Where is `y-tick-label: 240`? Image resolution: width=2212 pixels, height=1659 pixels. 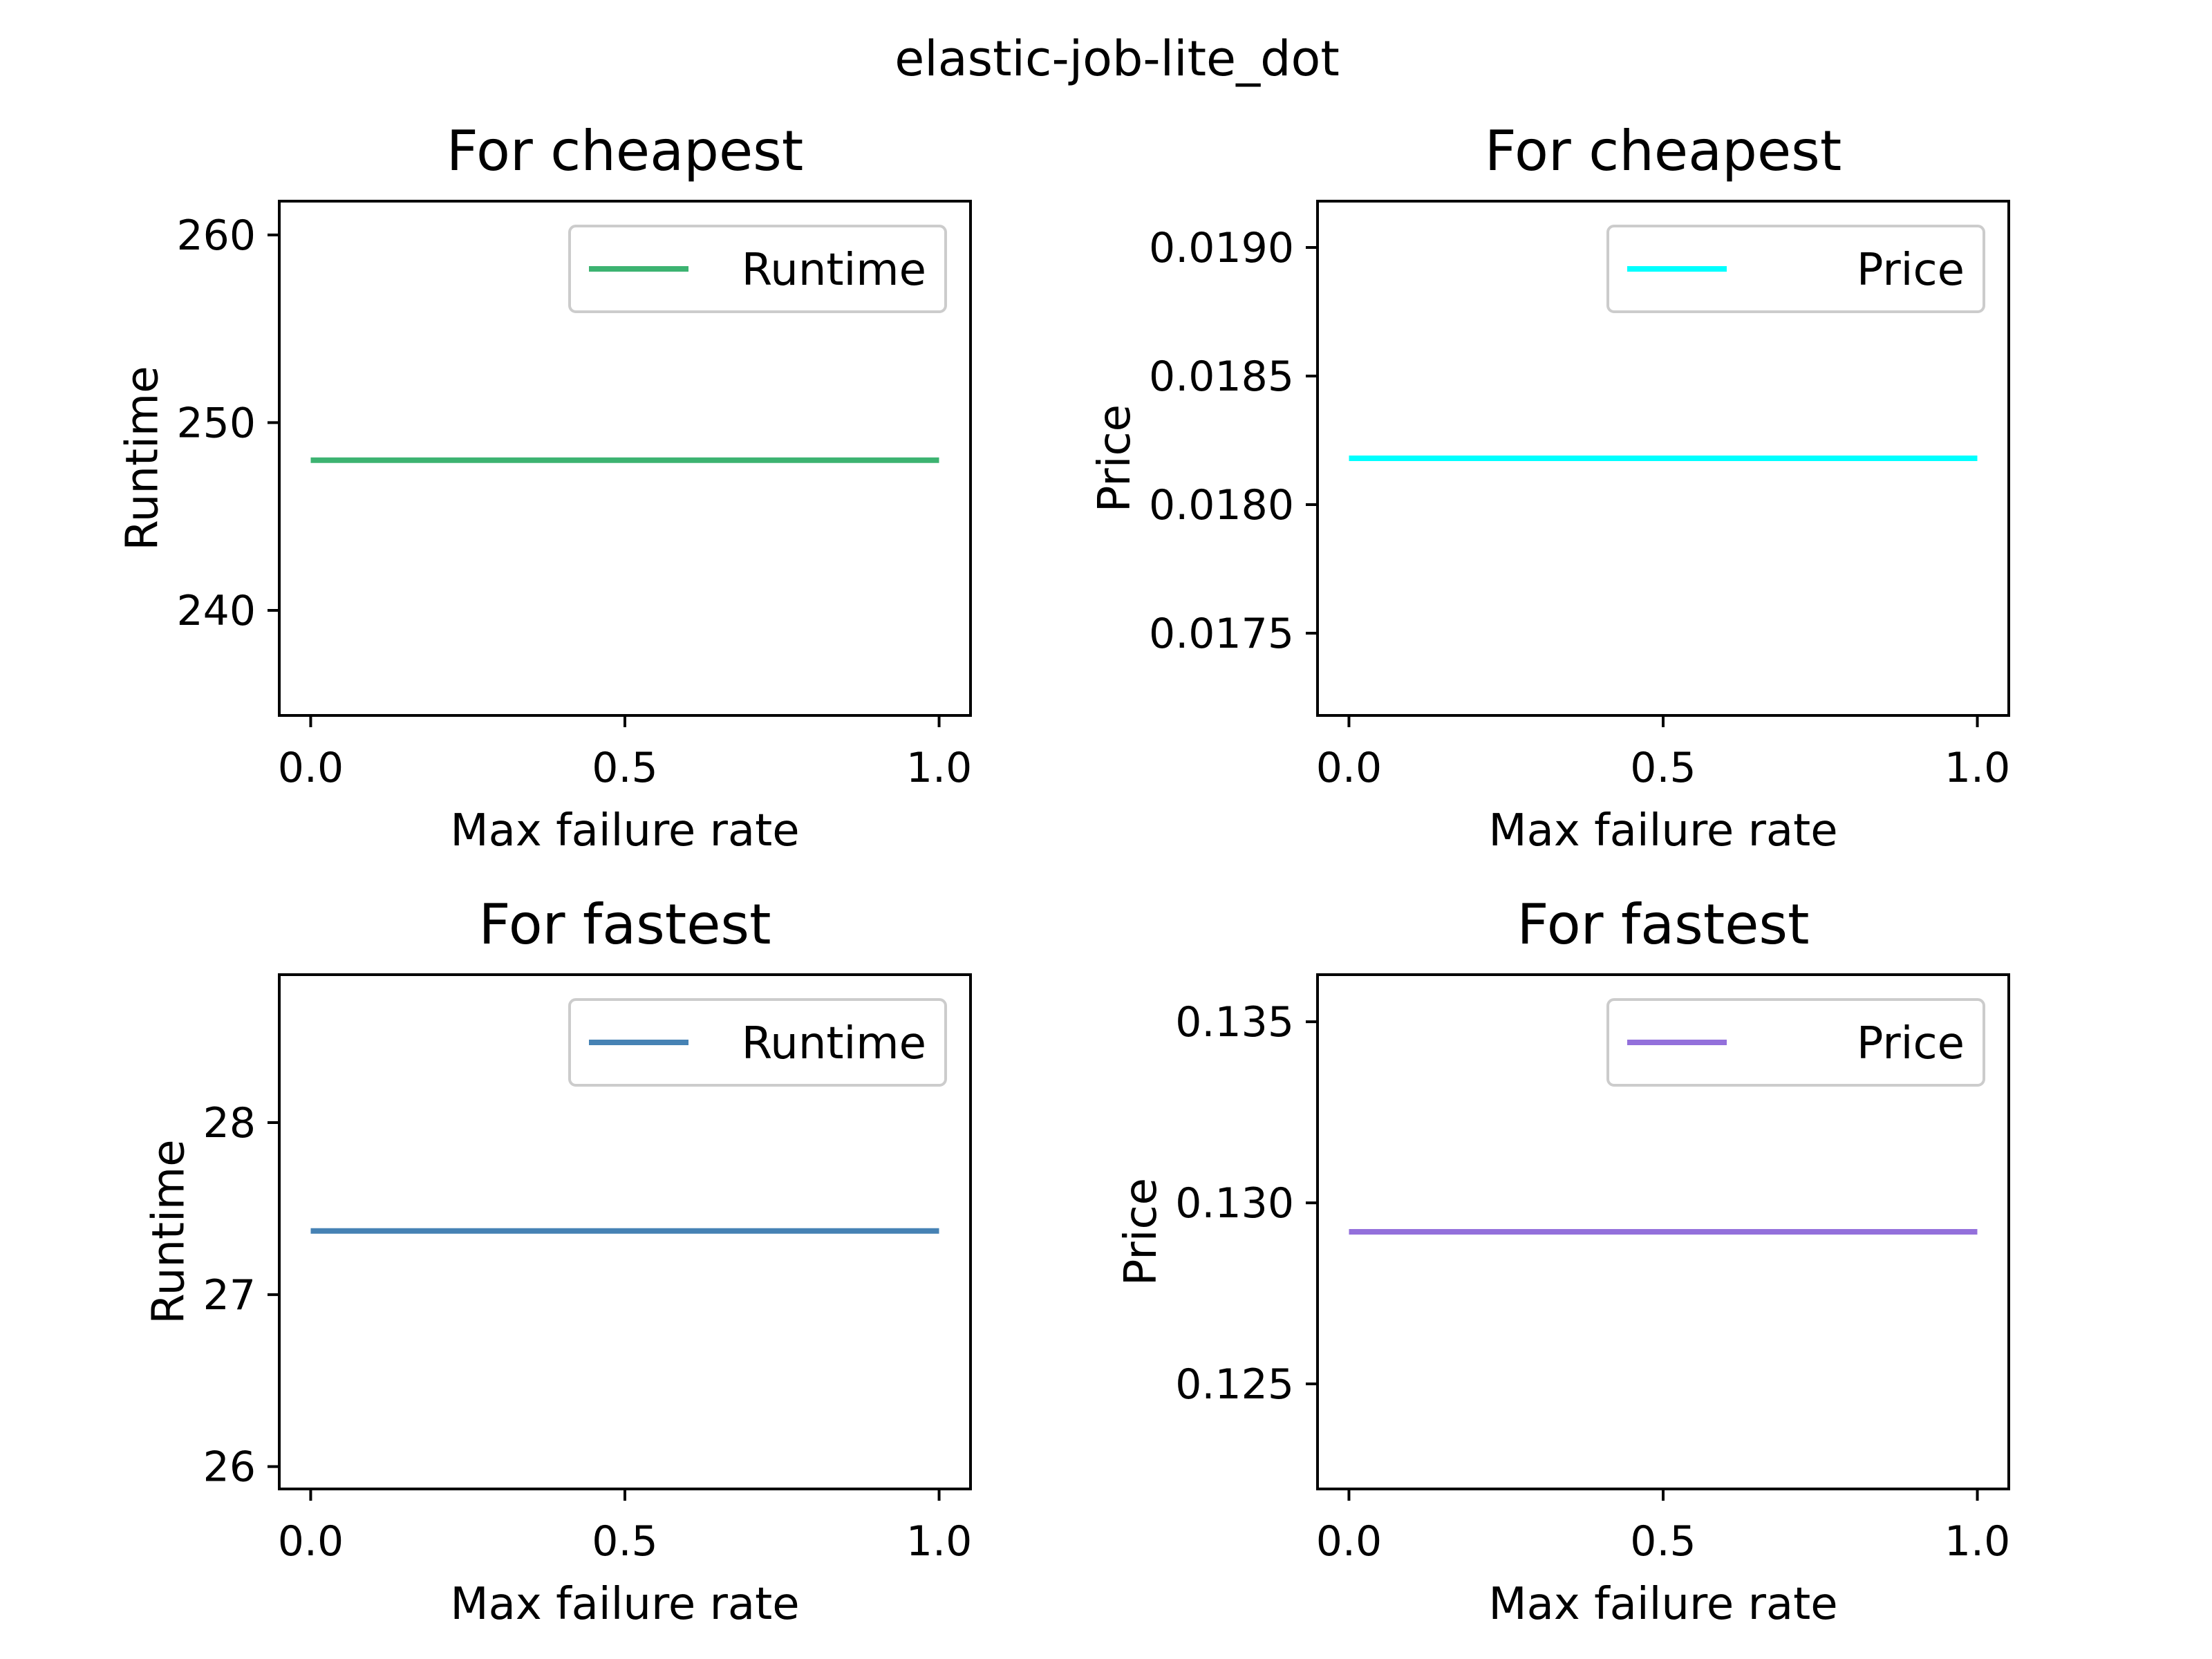 y-tick-label: 240 is located at coordinates (216, 611).